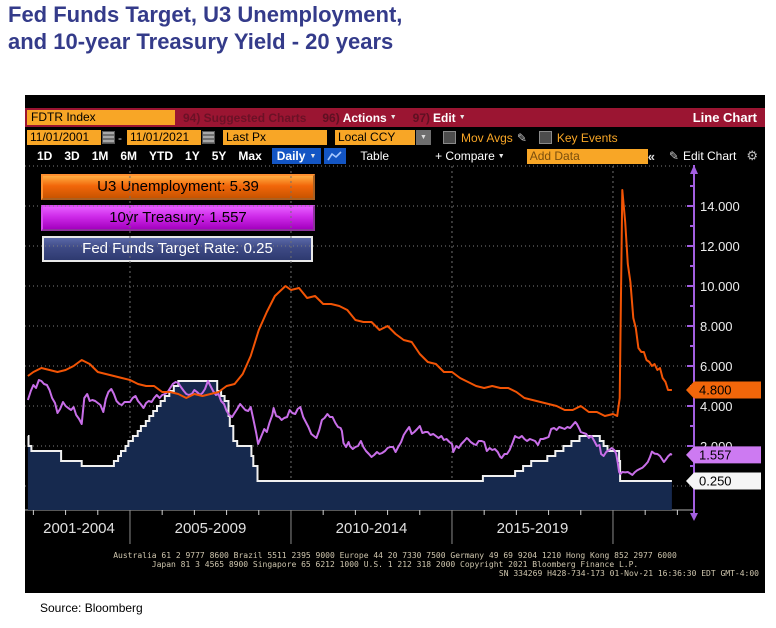 This screenshot has width=776, height=628. I want to click on mov-avgs-checkbox, so click(449, 137).